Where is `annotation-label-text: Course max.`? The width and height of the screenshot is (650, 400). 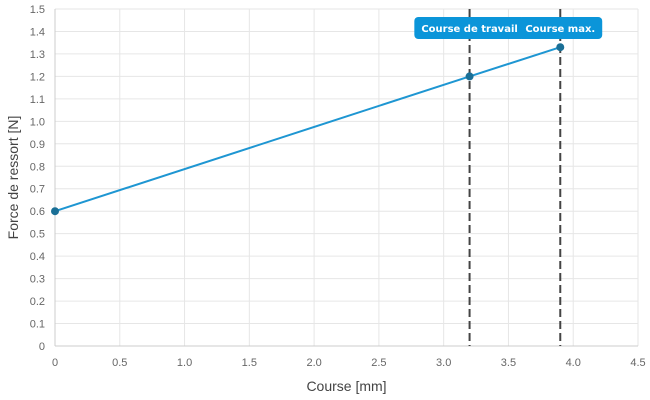
annotation-label-text: Course max. is located at coordinates (560, 29).